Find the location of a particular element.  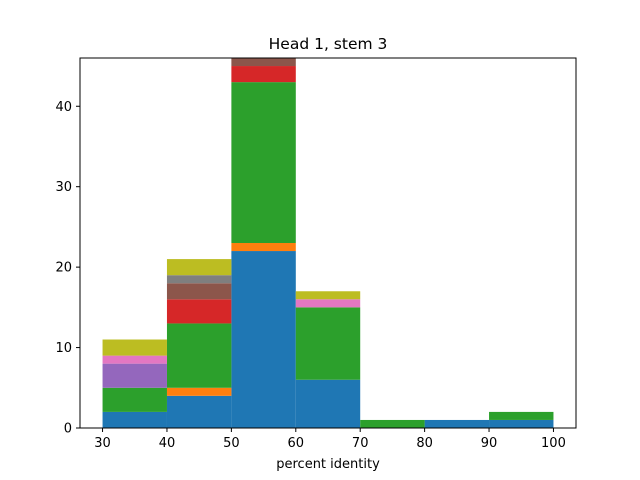

bar-segment-s6-bin50 is located at coordinates (263, 62).